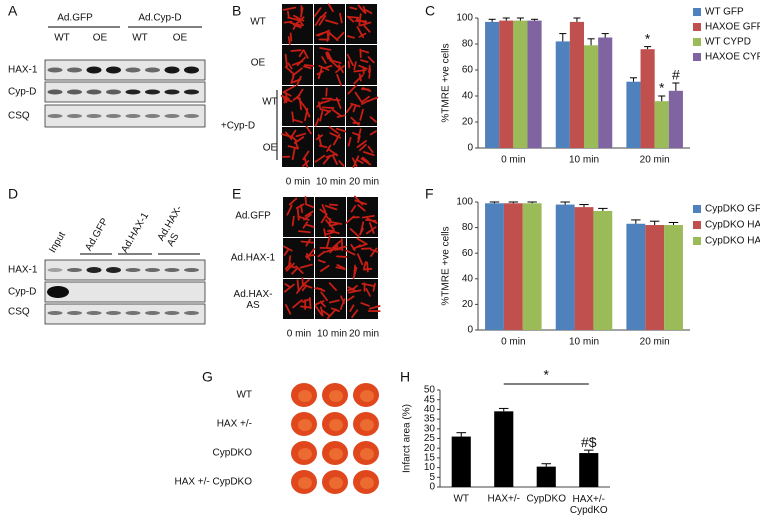 The height and width of the screenshot is (523, 760). I want to click on lane-label: Ad.HAX-1, so click(135, 232).